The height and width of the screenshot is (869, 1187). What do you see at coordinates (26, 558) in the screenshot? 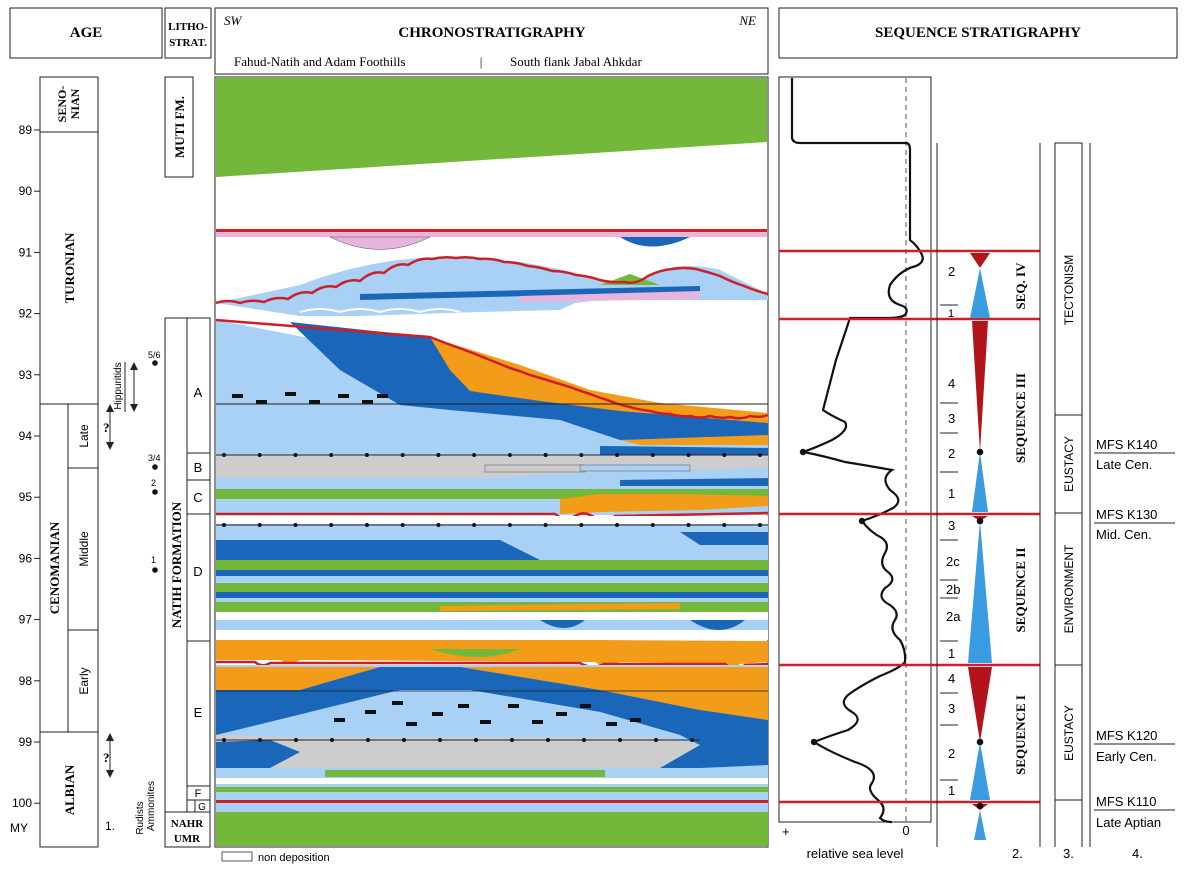
I see `age-tick-label: 96` at bounding box center [26, 558].